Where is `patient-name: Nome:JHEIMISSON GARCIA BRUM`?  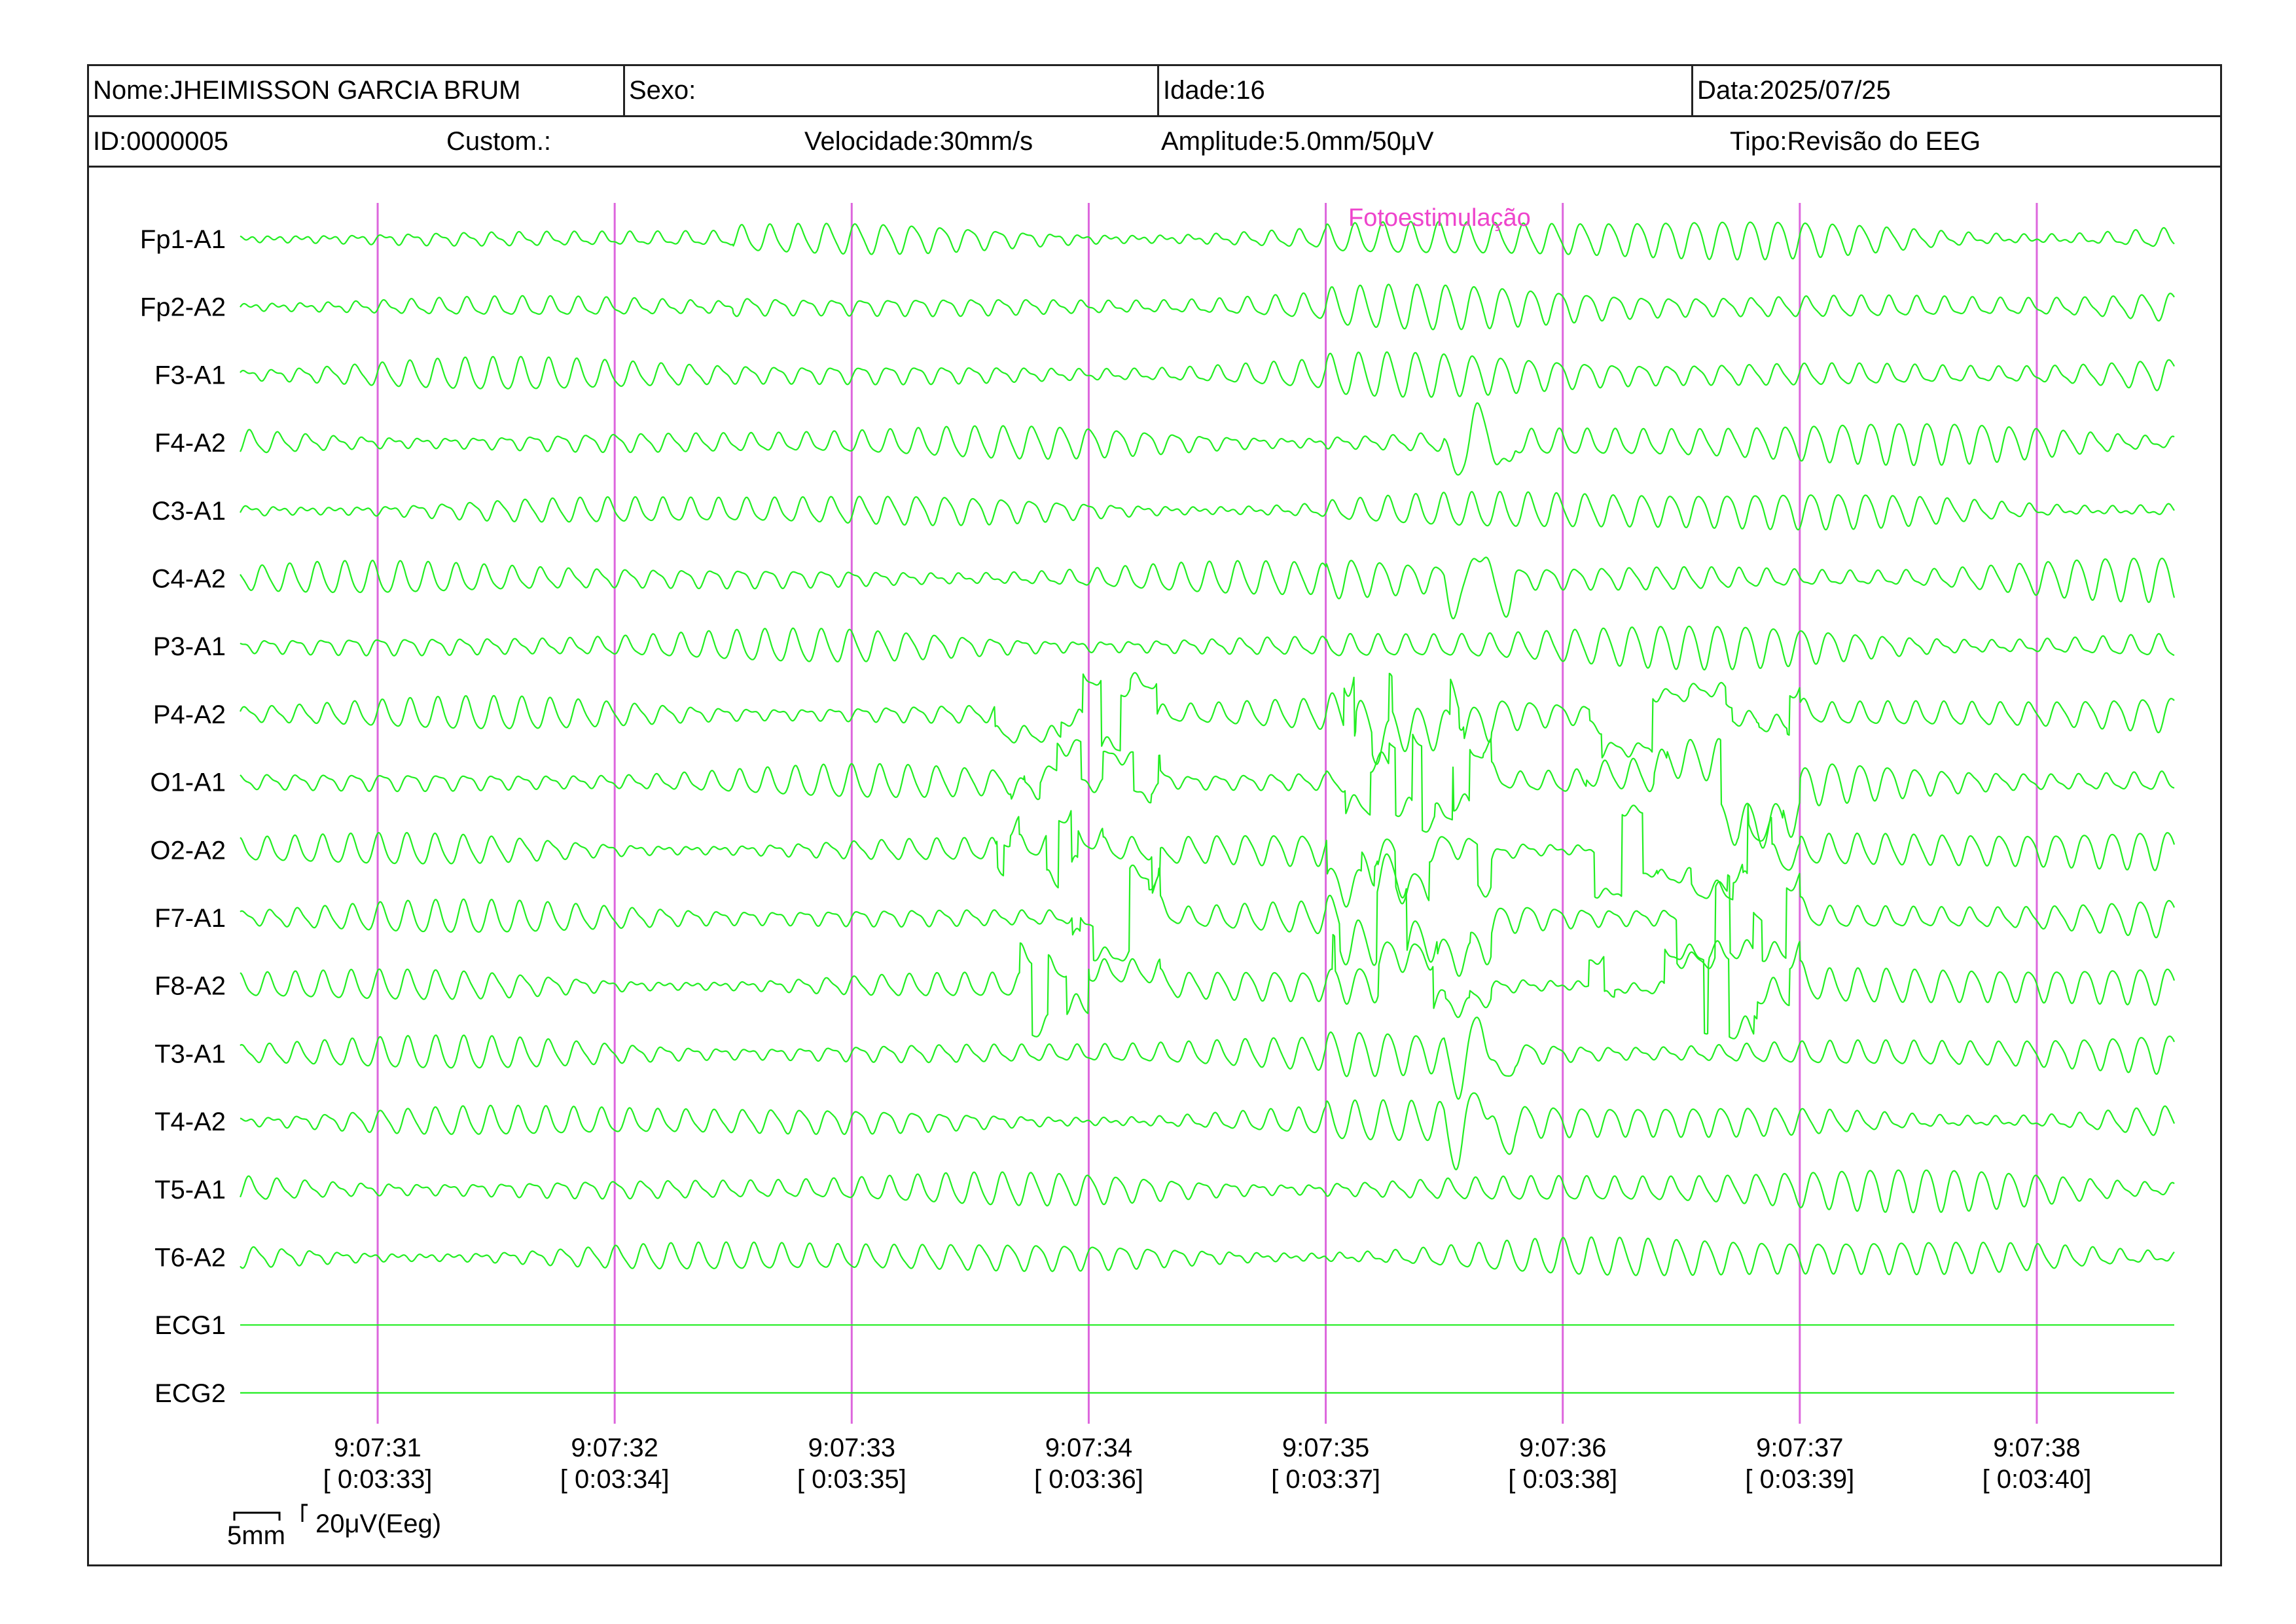
patient-name: Nome:JHEIMISSON GARCIA BRUM is located at coordinates (307, 90).